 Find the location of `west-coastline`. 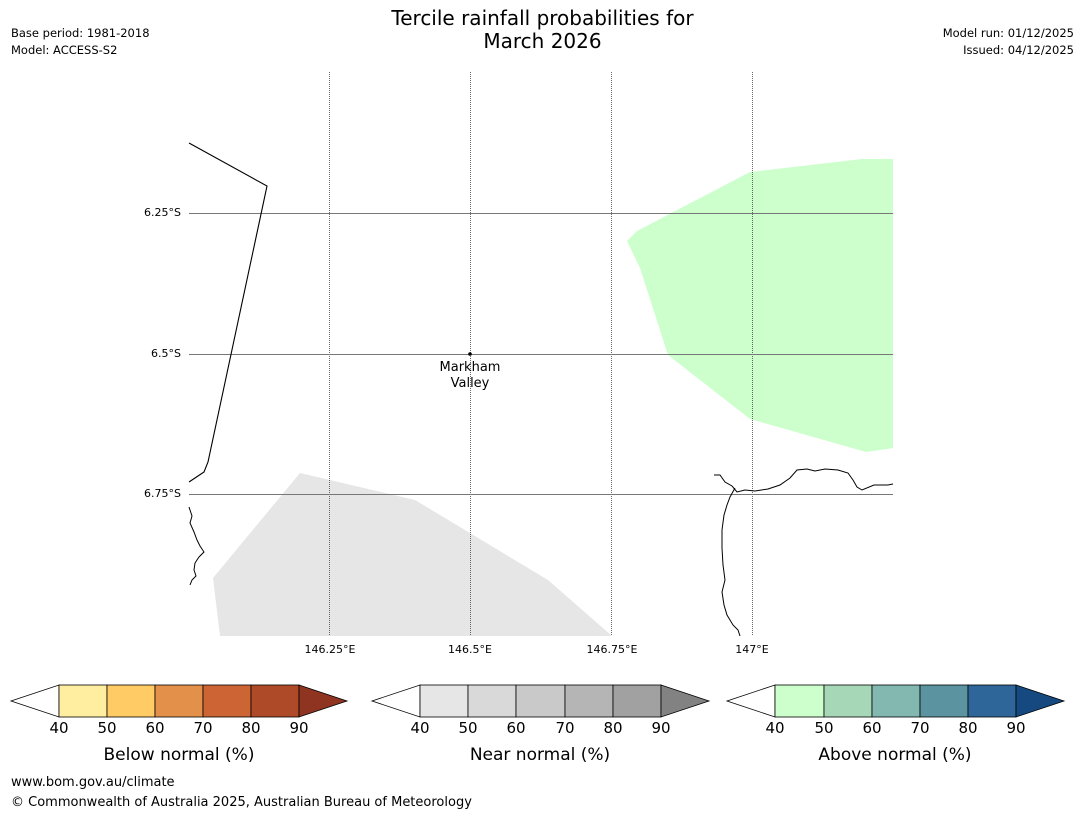

west-coastline is located at coordinates (196, 546).